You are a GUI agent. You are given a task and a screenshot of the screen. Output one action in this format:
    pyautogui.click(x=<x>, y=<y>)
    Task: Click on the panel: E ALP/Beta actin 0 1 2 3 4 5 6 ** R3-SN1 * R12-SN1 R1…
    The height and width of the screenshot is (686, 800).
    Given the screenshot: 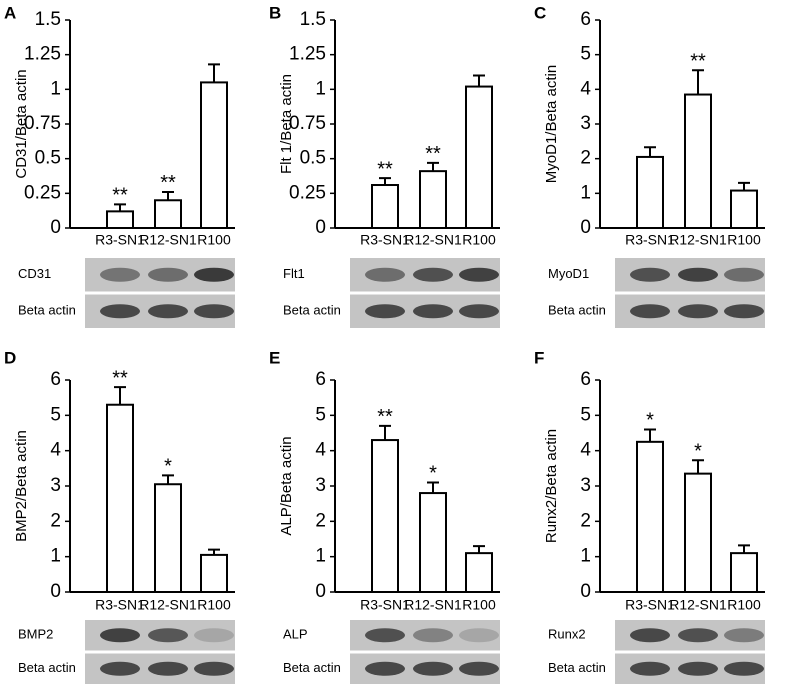 What is the action you would take?
    pyautogui.click(x=384, y=516)
    